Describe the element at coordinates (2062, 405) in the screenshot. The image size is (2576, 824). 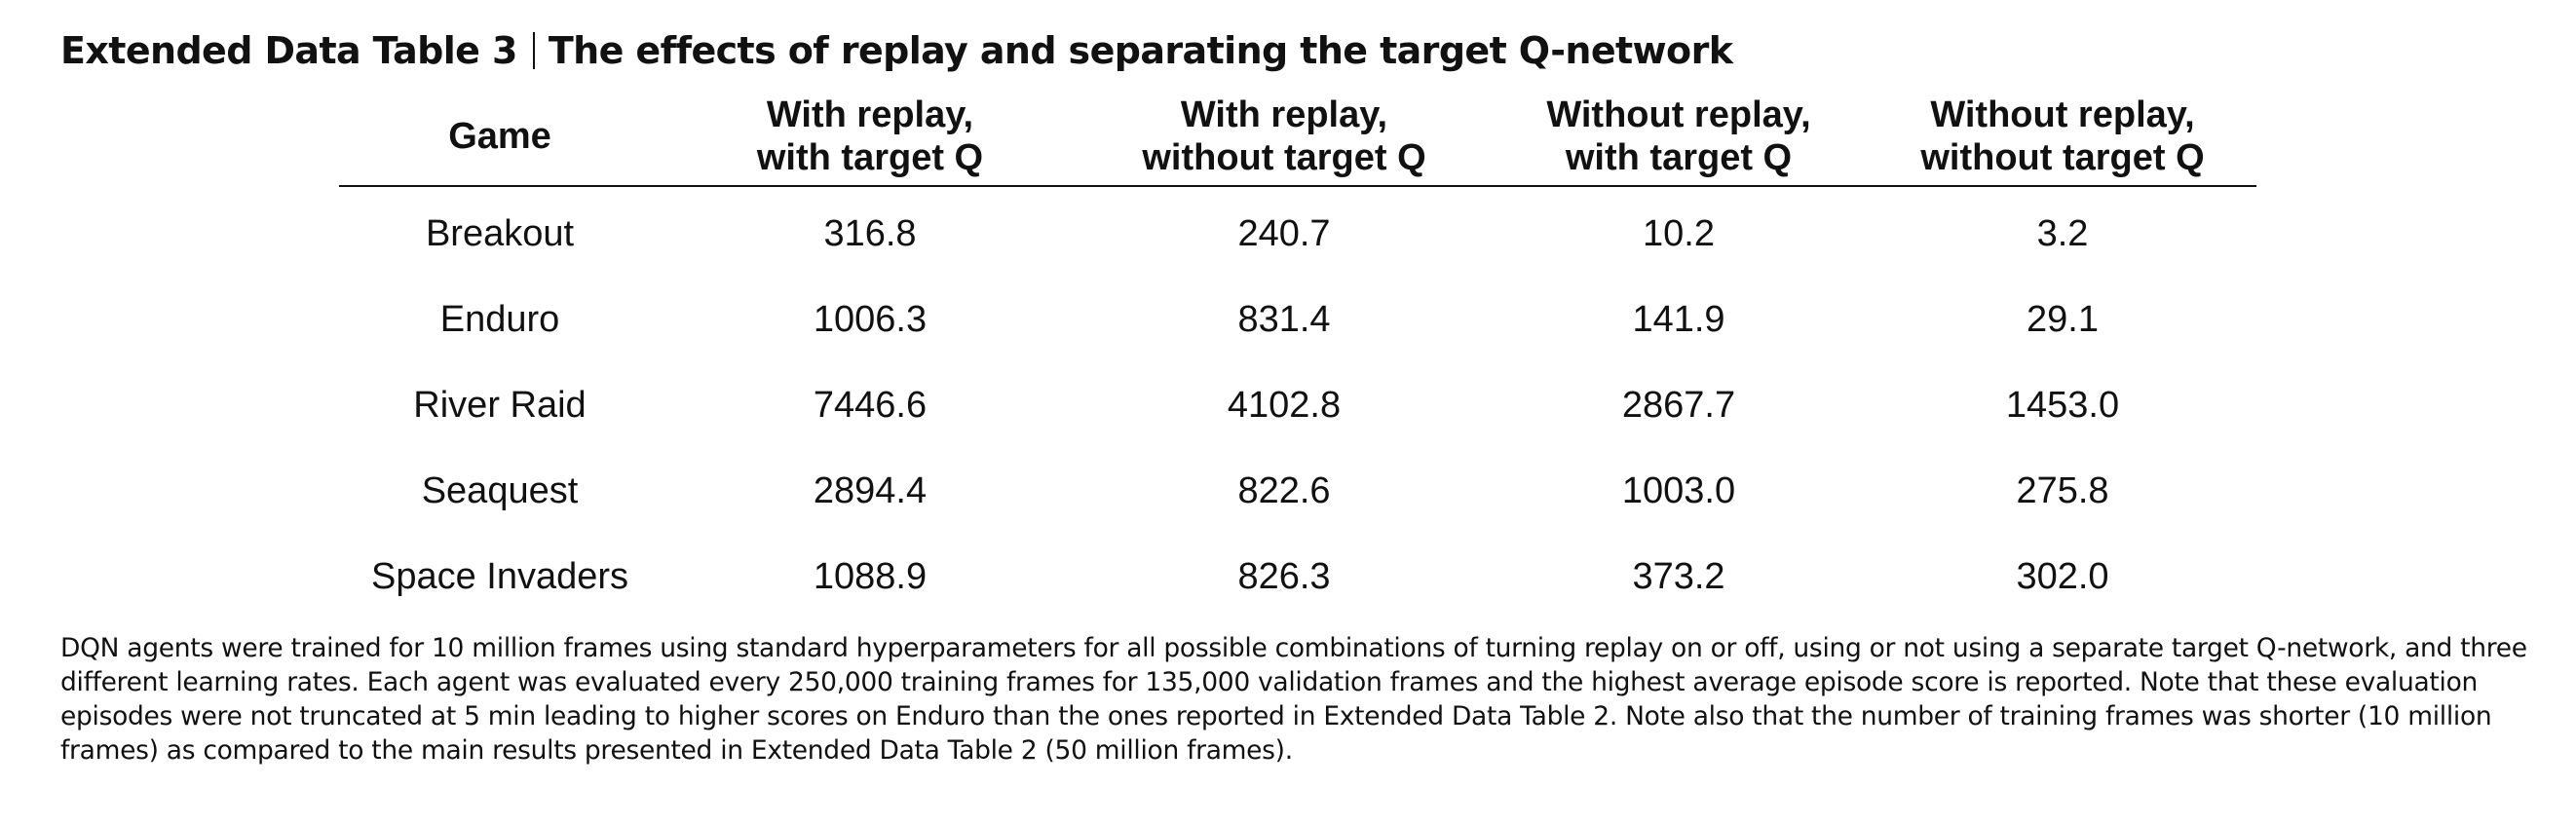
I see `cell-score: 1453.0` at that location.